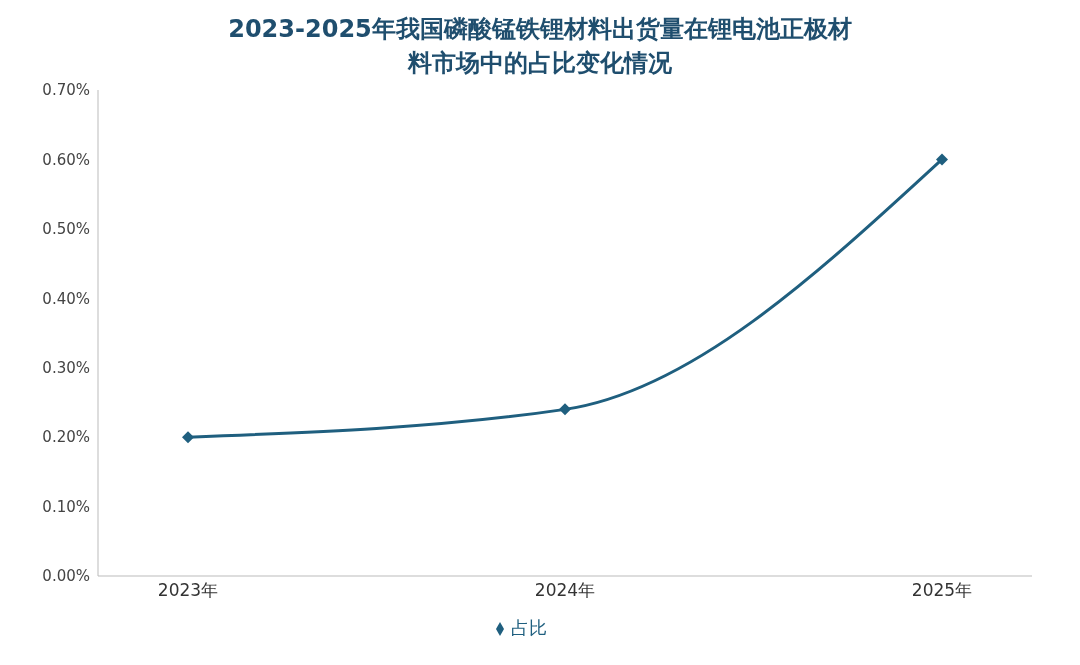 The image size is (1080, 665). I want to click on legend-label: 占比, so click(529, 627).